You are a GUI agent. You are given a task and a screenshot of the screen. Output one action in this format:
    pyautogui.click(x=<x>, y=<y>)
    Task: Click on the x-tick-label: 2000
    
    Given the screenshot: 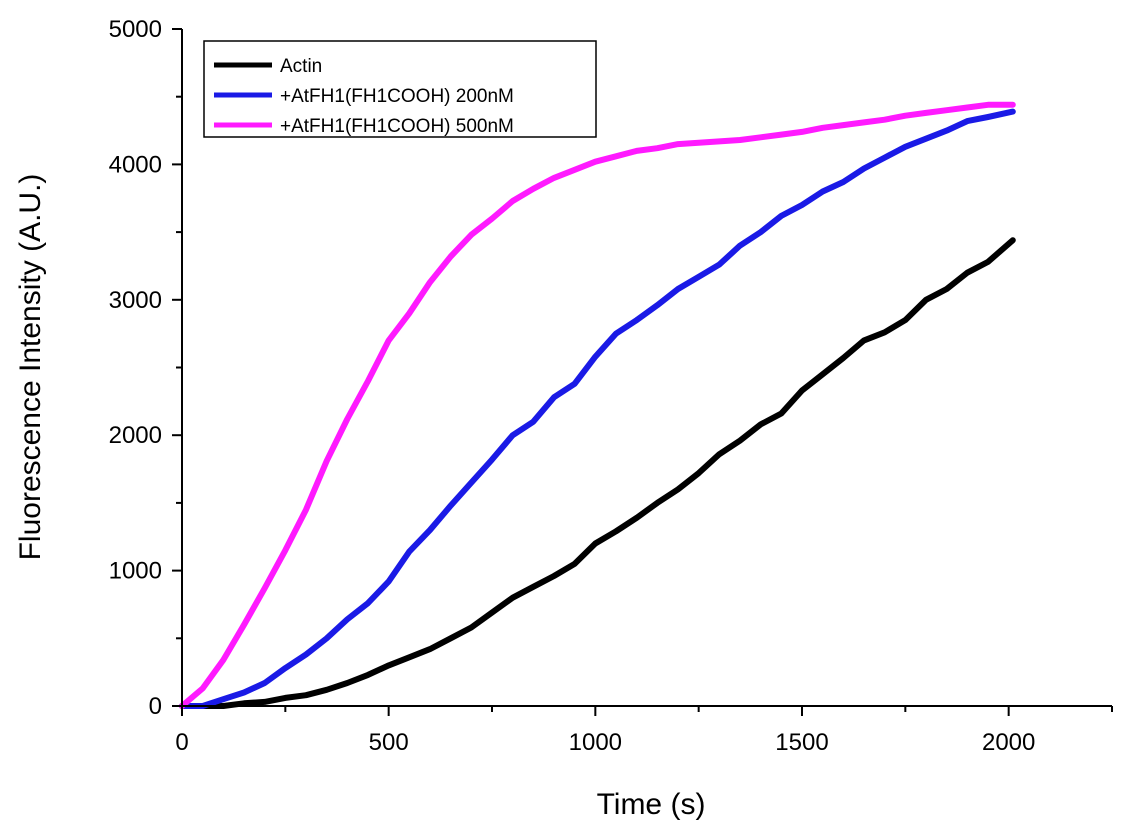 What is the action you would take?
    pyautogui.click(x=1008, y=742)
    